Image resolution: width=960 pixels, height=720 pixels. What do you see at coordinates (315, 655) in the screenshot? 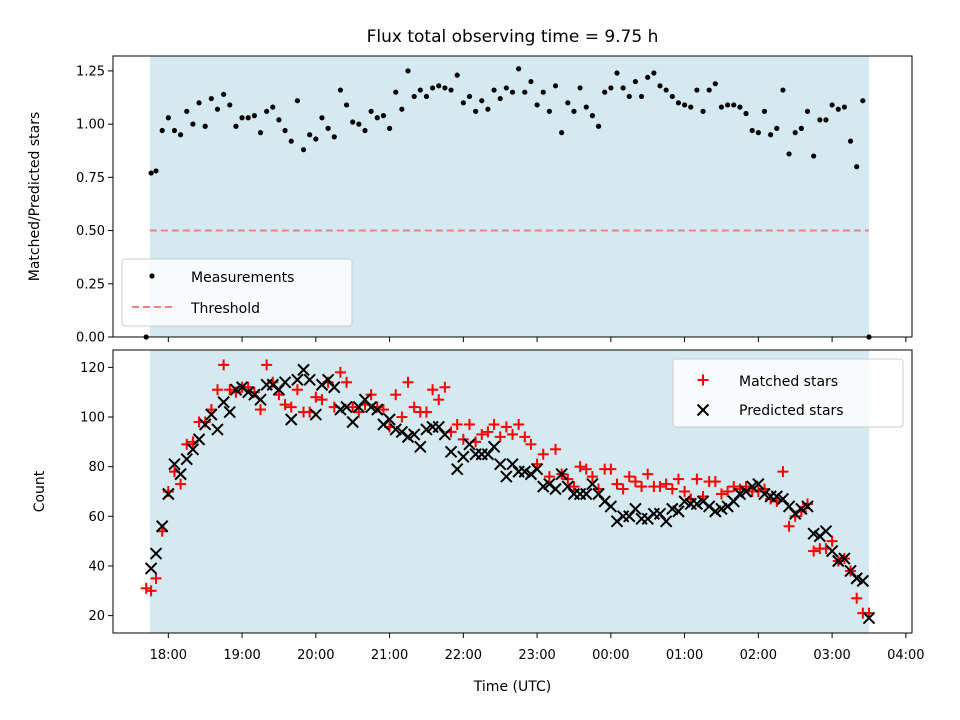
I see `x-tick-label: 20:00` at bounding box center [315, 655].